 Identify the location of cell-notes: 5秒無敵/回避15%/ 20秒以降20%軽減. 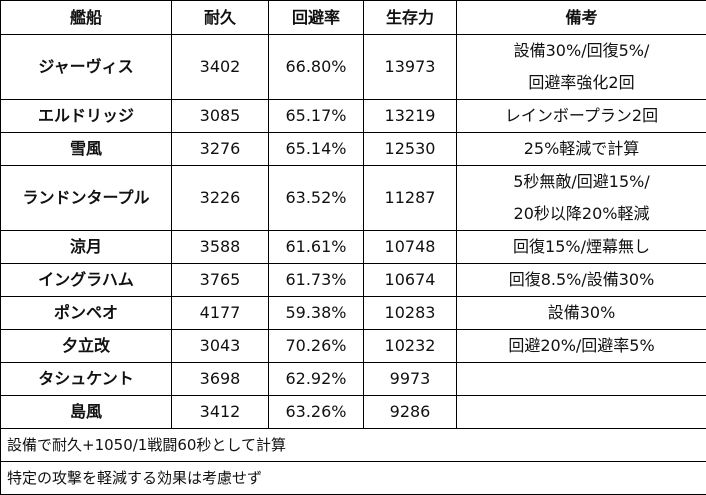
(581, 198).